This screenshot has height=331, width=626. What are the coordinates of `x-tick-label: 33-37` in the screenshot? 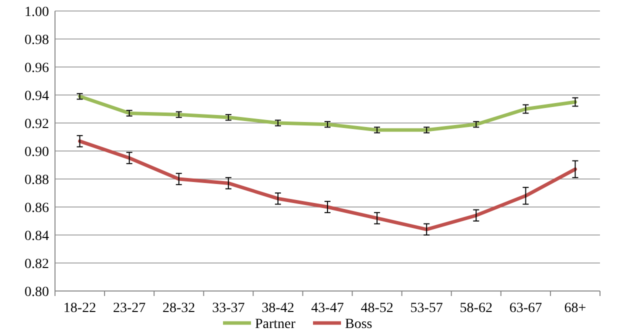 It's located at (228, 308).